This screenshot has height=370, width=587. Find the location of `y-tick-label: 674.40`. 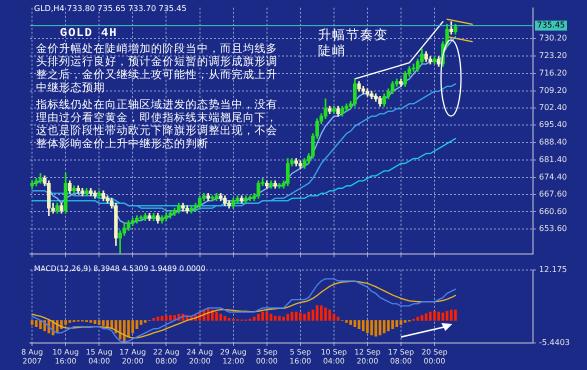

y-tick-label: 674.40 is located at coordinates (553, 177).